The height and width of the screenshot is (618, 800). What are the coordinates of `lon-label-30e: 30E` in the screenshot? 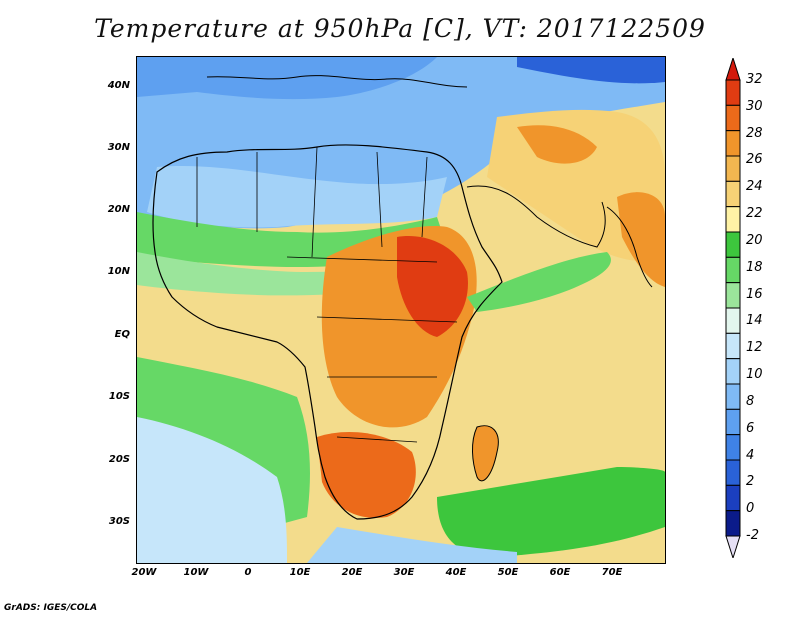 It's located at (404, 572).